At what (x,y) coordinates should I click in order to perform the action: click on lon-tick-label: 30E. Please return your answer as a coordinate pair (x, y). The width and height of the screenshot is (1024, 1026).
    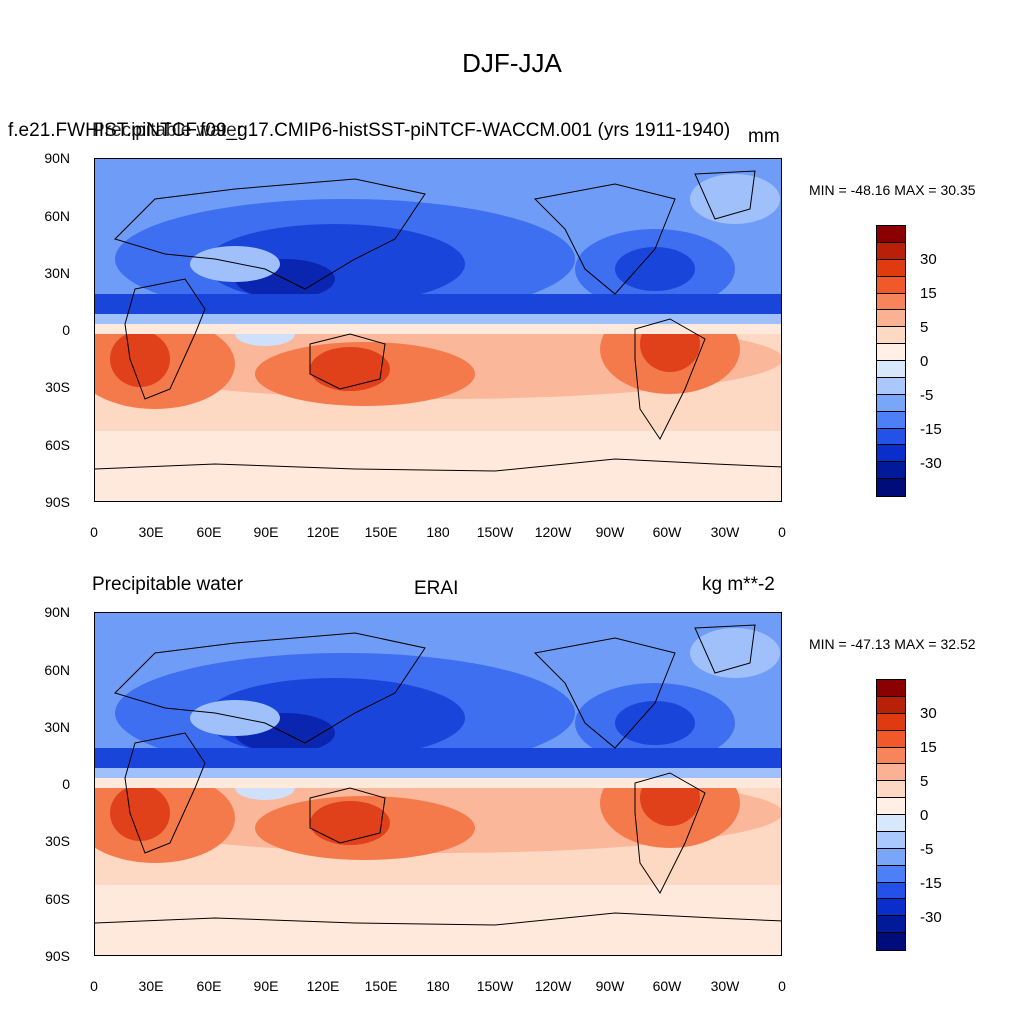
    Looking at the image, I should click on (151, 986).